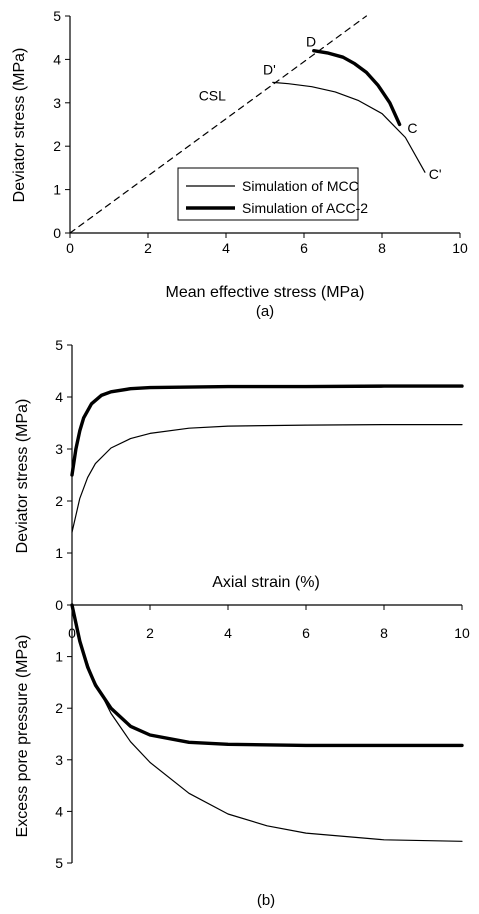 The height and width of the screenshot is (914, 479). What do you see at coordinates (460, 248) in the screenshot?
I see `panel-a-x-tick-label: 10` at bounding box center [460, 248].